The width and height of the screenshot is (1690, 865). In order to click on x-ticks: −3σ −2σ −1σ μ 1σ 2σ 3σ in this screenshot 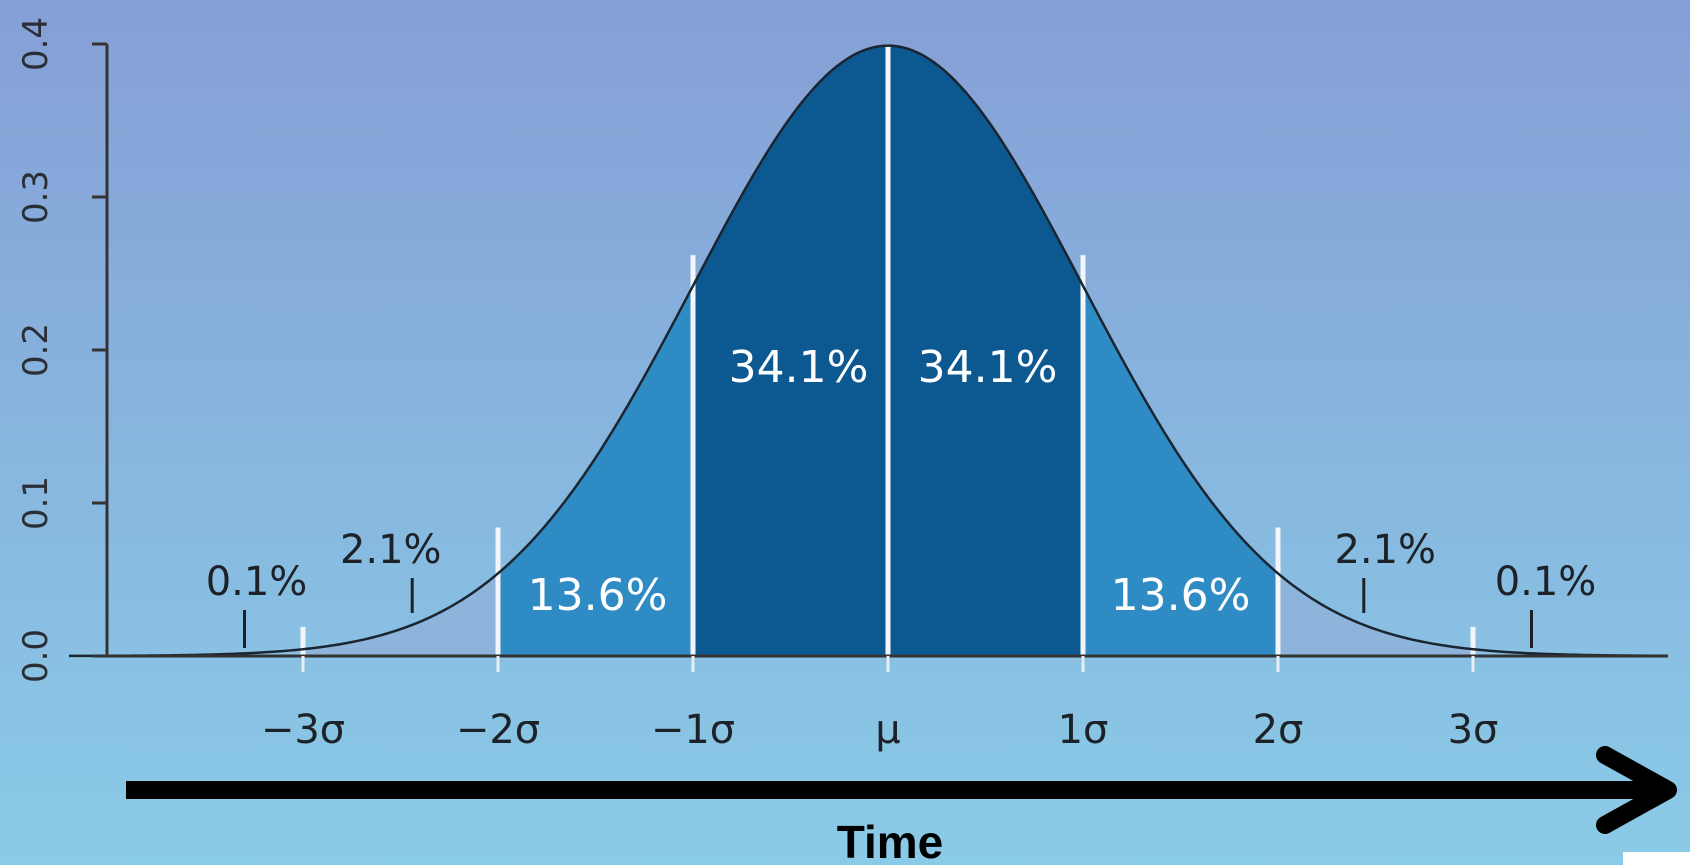, I will do `click(880, 704)`.